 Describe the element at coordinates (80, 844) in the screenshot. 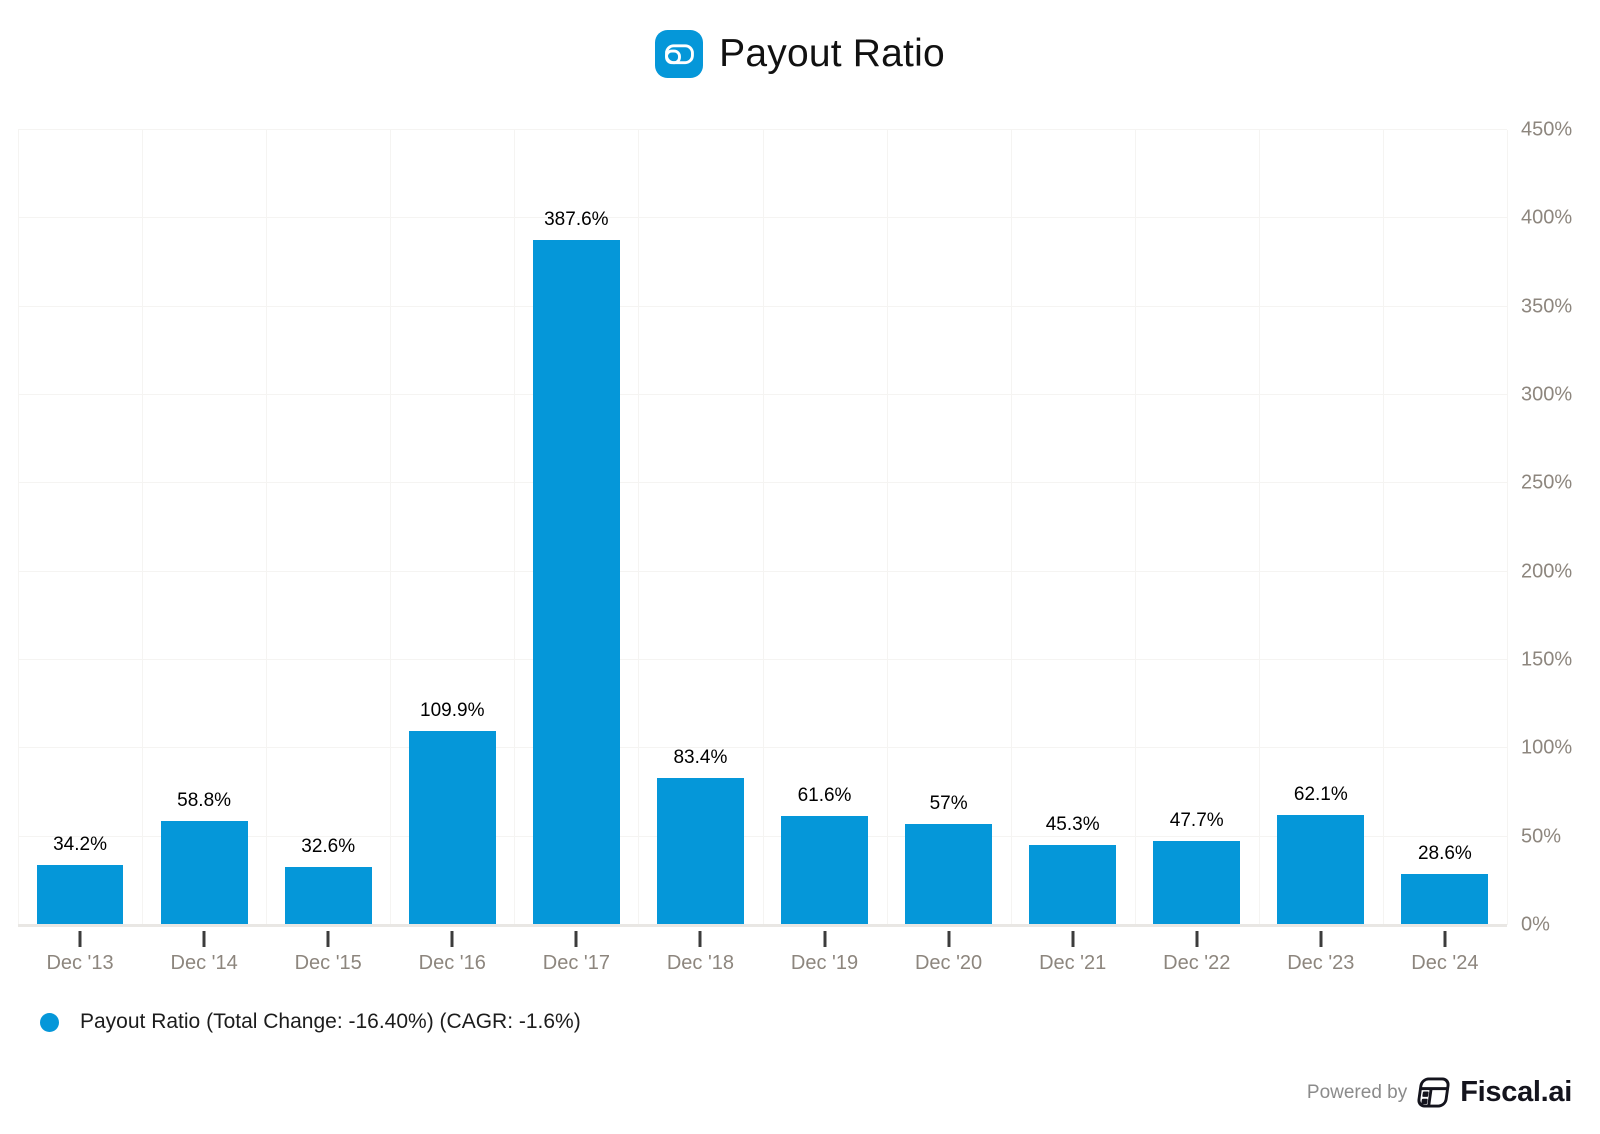

I see `bar-value-label: 34.2%` at that location.